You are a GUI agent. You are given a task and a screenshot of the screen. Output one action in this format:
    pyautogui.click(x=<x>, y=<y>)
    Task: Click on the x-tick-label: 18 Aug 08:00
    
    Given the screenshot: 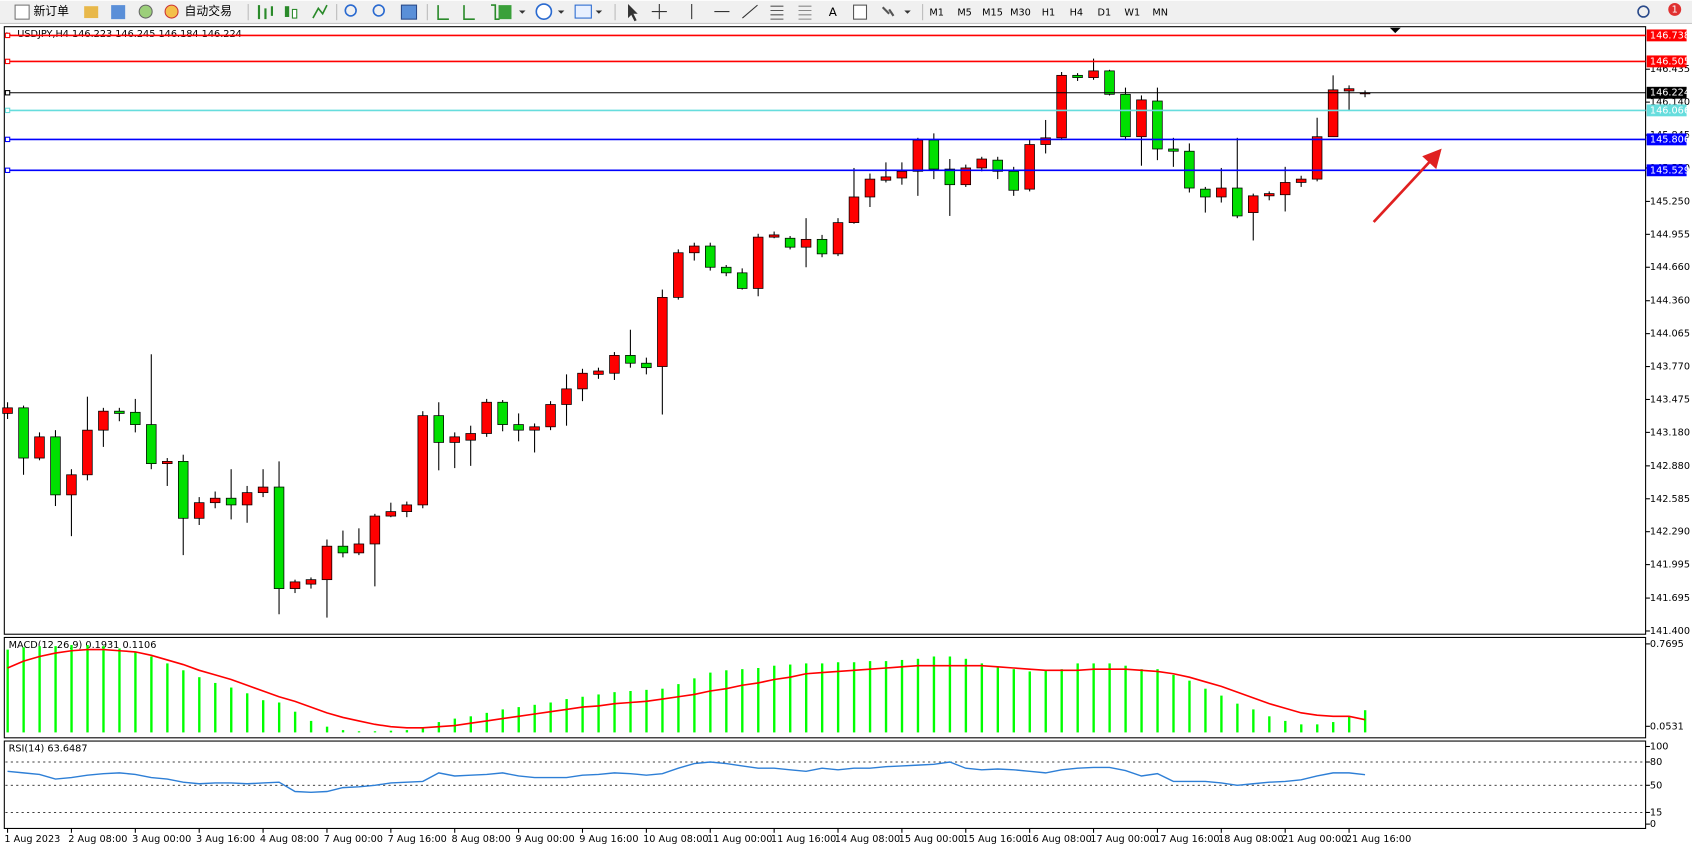 What is the action you would take?
    pyautogui.click(x=1250, y=839)
    